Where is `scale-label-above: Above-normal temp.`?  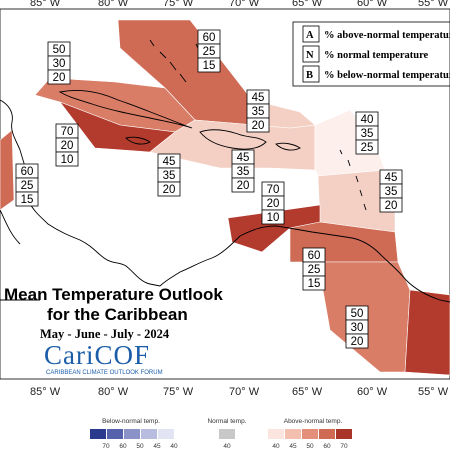
scale-label-above: Above-normal temp. is located at coordinates (313, 421).